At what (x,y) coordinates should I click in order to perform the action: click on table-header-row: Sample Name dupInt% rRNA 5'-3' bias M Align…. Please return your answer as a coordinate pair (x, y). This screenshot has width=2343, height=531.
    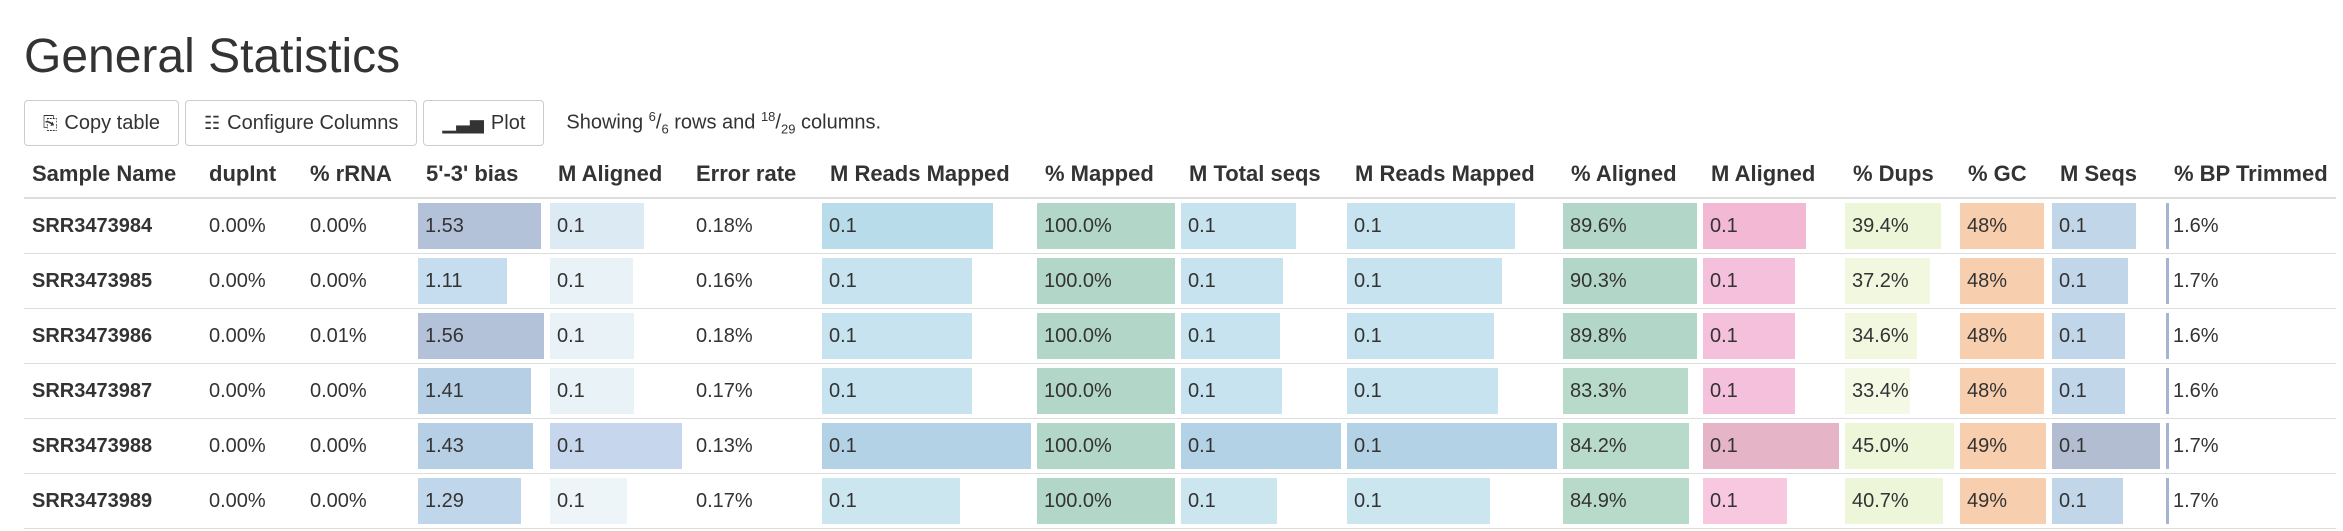
    Looking at the image, I should click on (1180, 175).